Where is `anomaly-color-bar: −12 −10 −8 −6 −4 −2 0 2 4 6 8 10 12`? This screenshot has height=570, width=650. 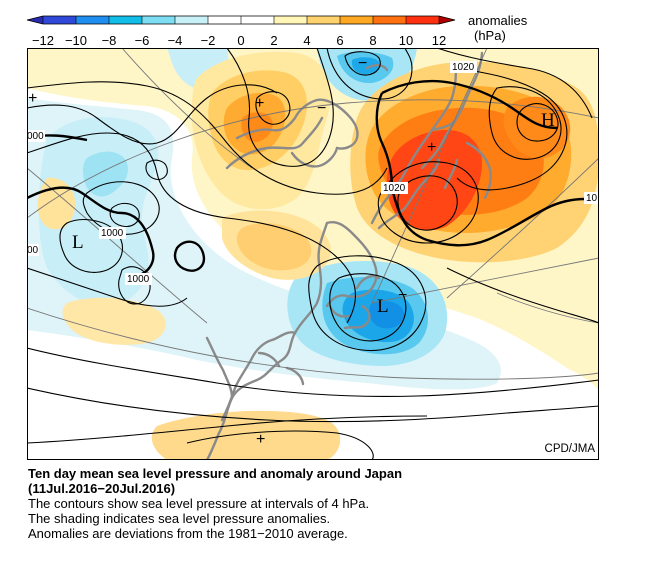
anomaly-color-bar: −12 −10 −8 −6 −4 −2 0 2 4 6 8 10 12 is located at coordinates (241, 31).